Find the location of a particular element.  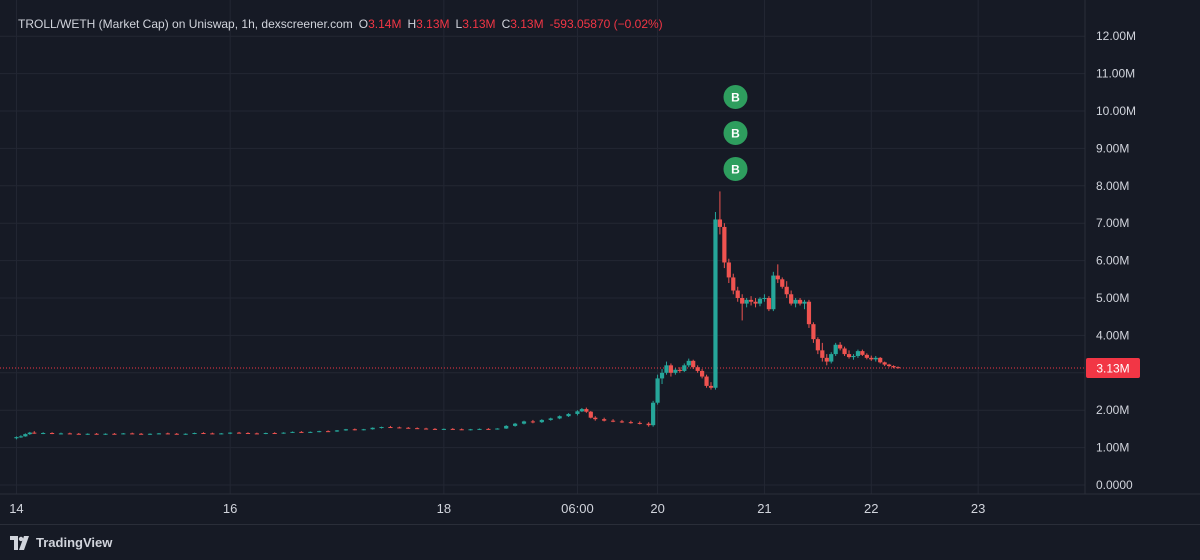

x-tick-label: 20 is located at coordinates (657, 508).